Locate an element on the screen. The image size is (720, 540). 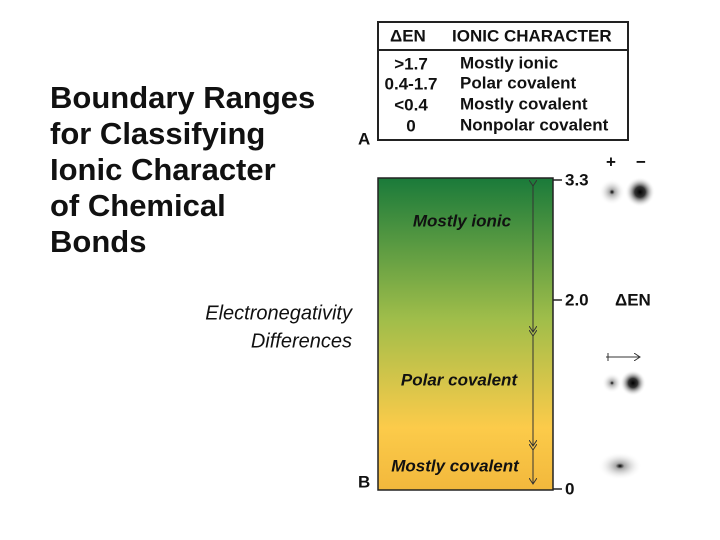
region-label: Polar covalent is located at coordinates (460, 379).